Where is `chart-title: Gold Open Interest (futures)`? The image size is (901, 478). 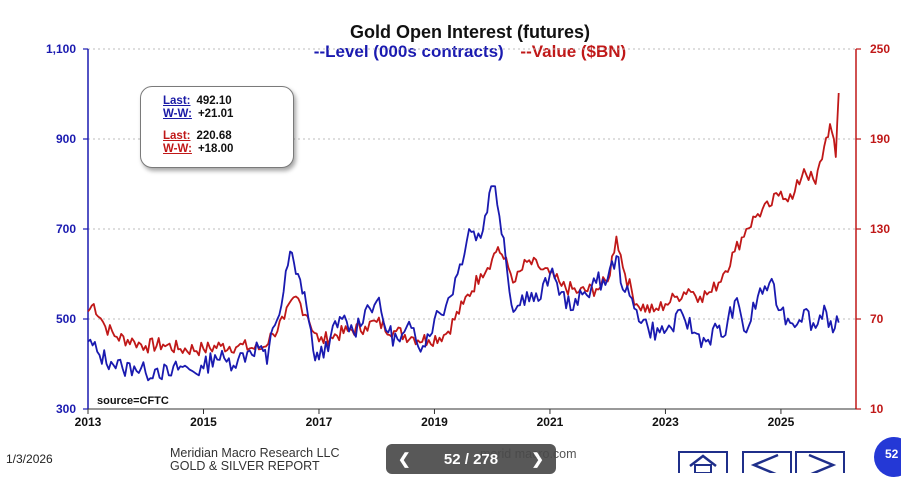 chart-title: Gold Open Interest (futures) is located at coordinates (470, 32).